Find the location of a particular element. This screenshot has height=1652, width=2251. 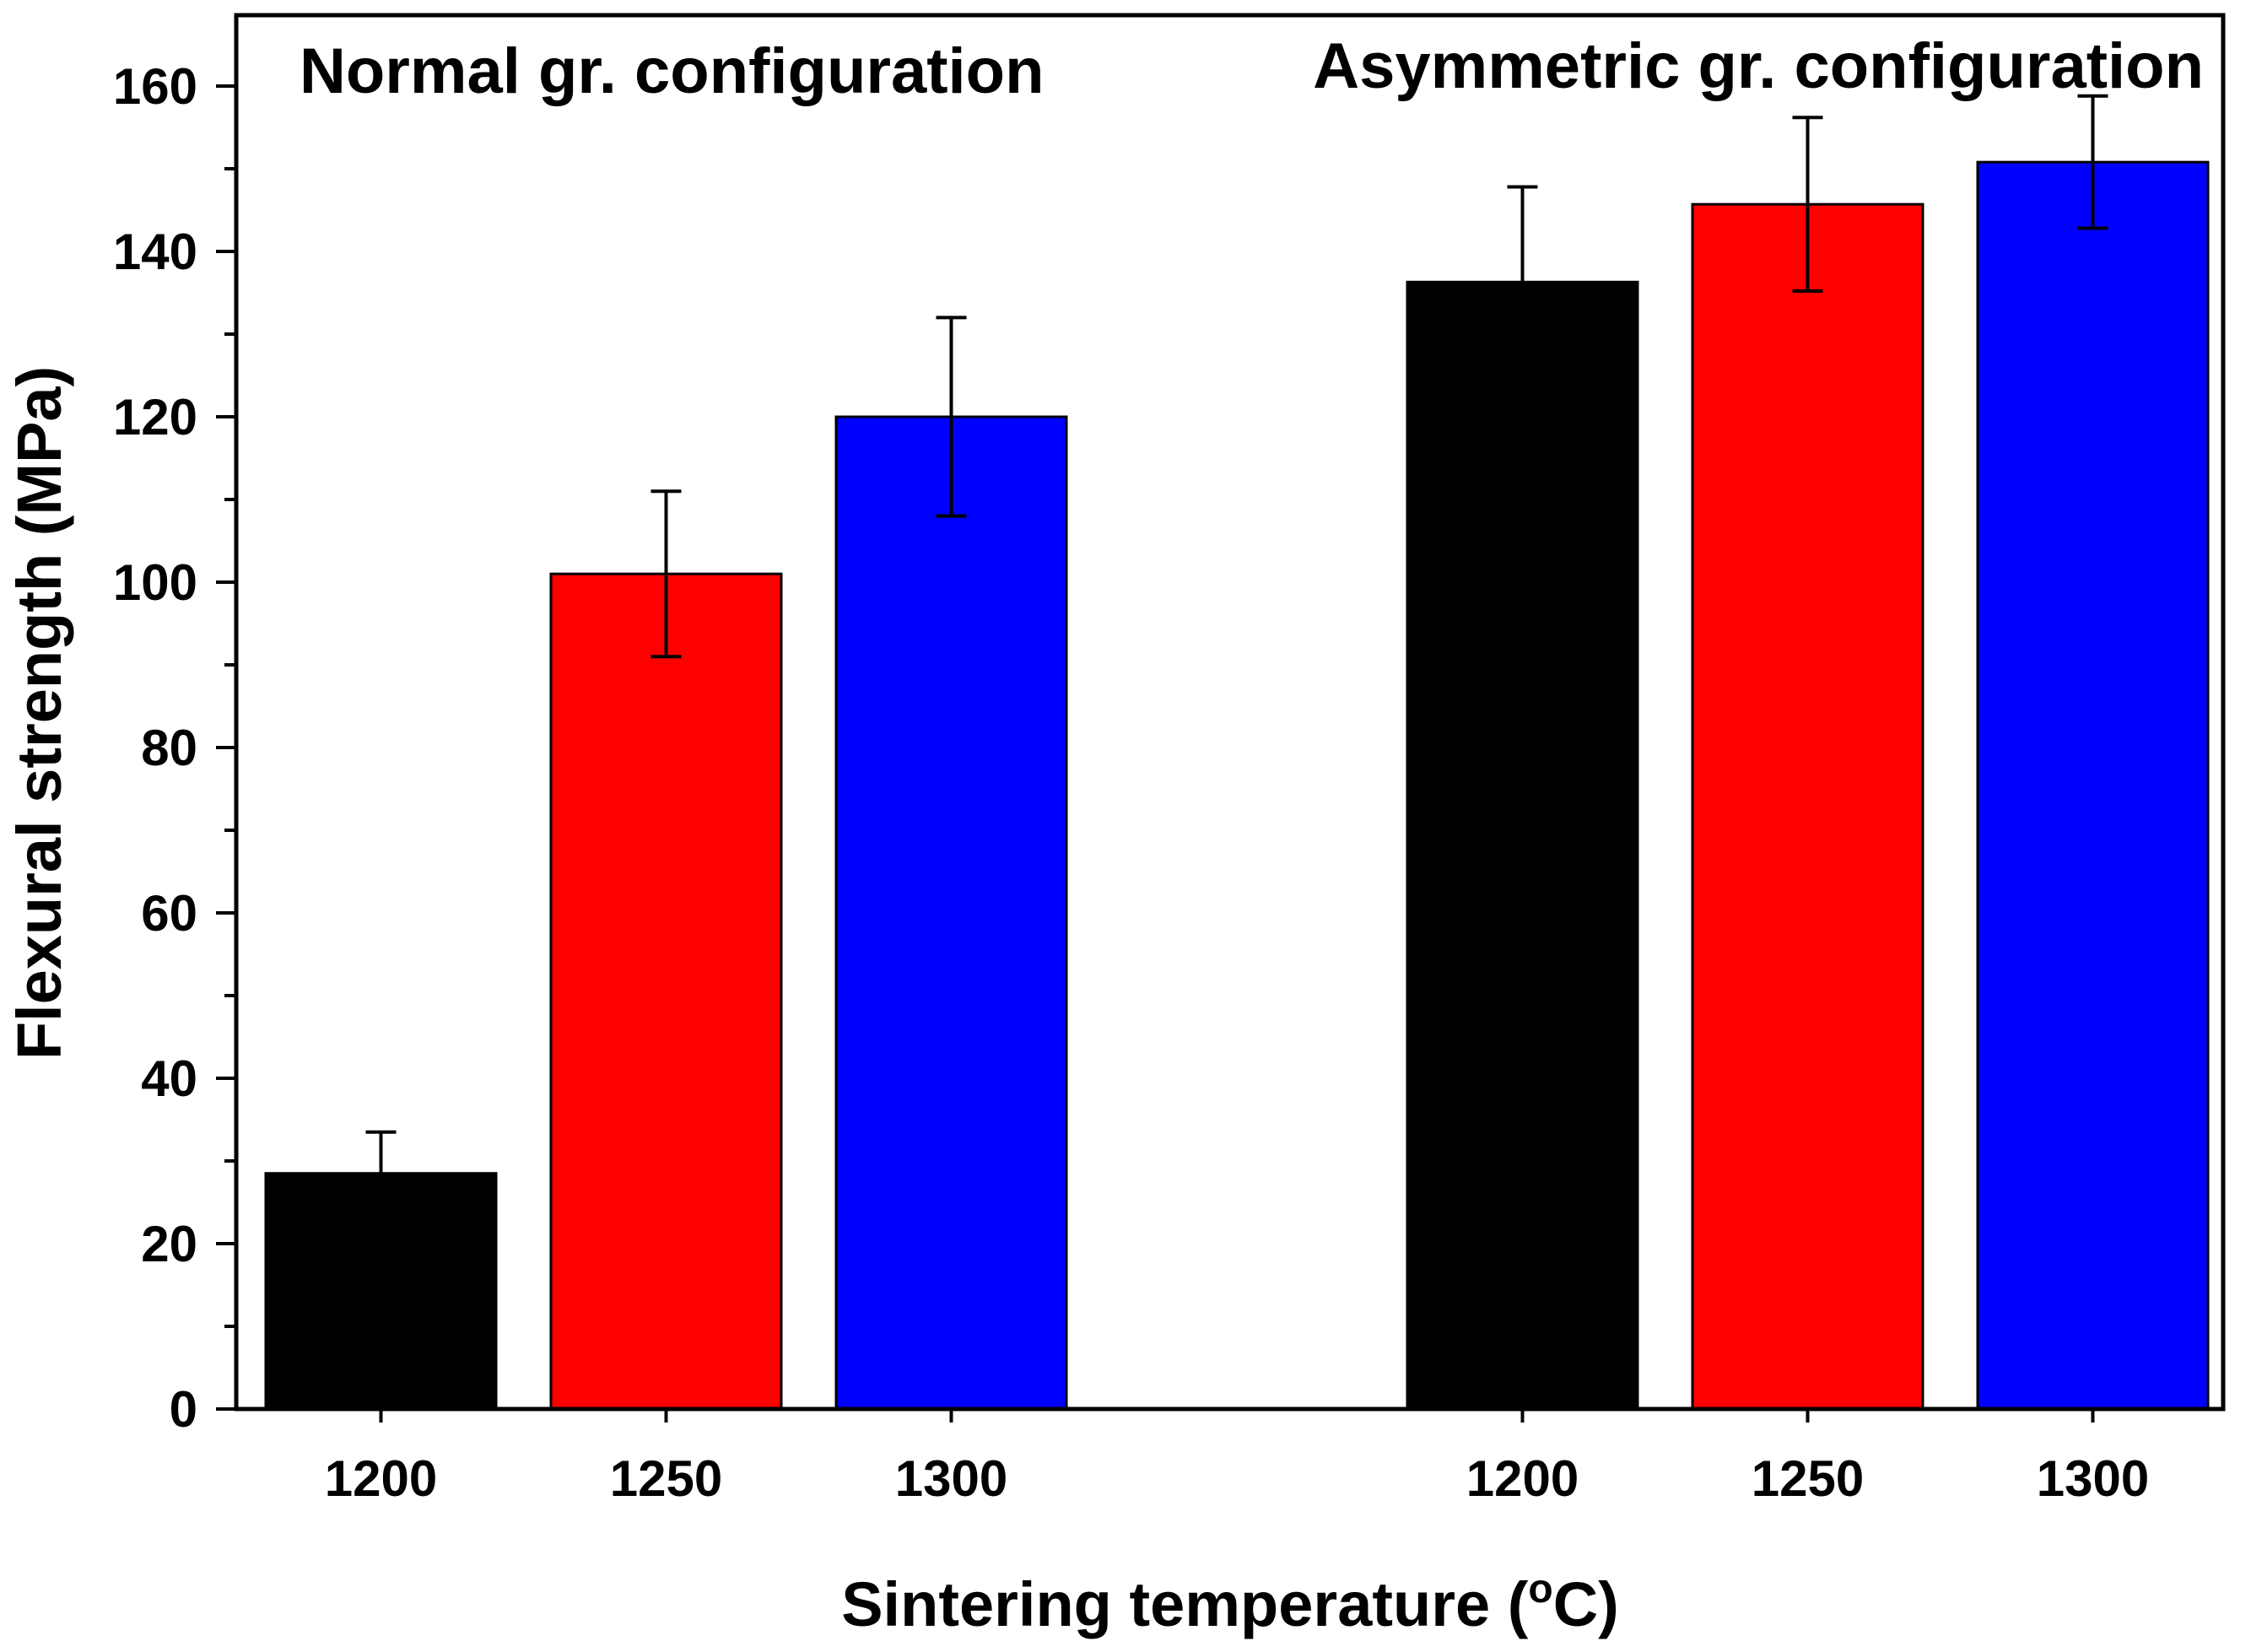

x-axis-title-main: Sintering temperature ( is located at coordinates (1185, 1604).